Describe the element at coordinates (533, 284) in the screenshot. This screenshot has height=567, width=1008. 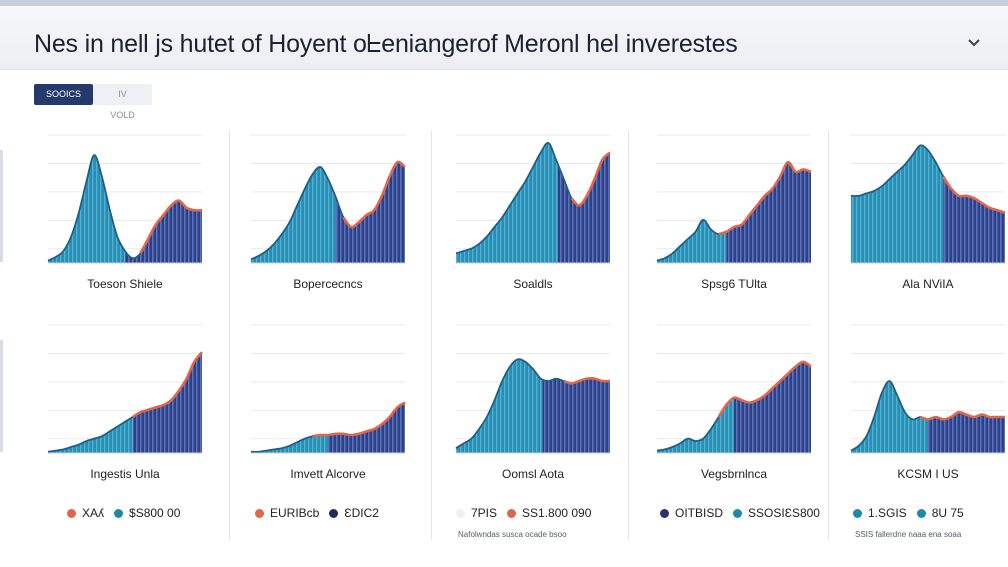
I see `chart-caption: Soaldls` at that location.